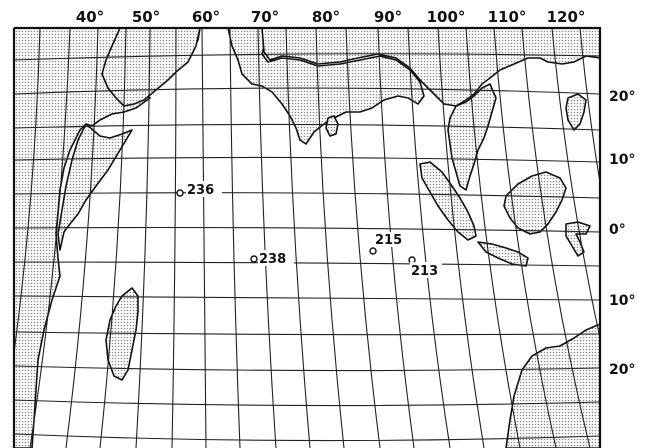 This screenshot has height=448, width=645. Describe the element at coordinates (617, 230) in the screenshot. I see `lat-label-0: 0°` at that location.